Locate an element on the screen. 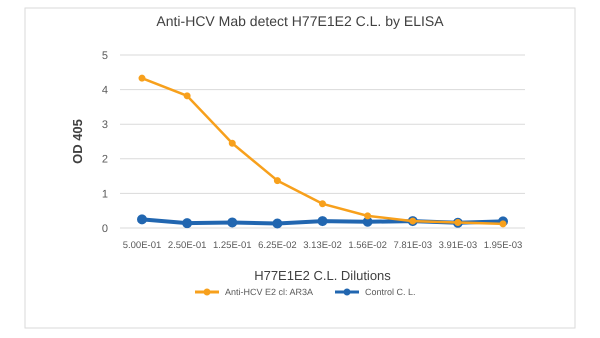 Image resolution: width=600 pixels, height=338 pixels. x-tick-label: 1.95E-03 is located at coordinates (503, 245).